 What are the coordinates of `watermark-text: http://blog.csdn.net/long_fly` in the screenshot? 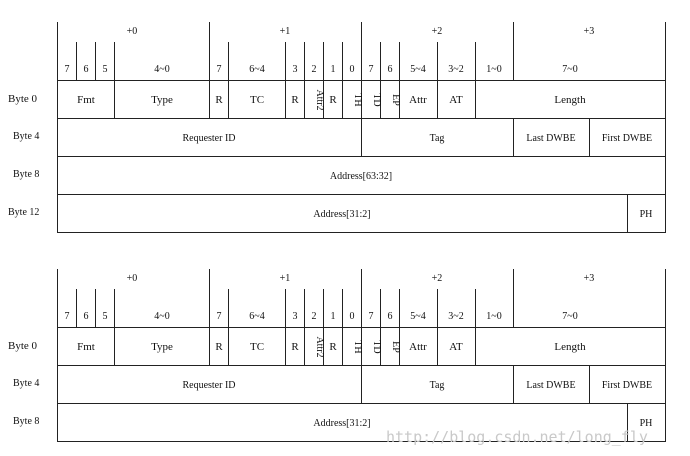 It's located at (517, 437).